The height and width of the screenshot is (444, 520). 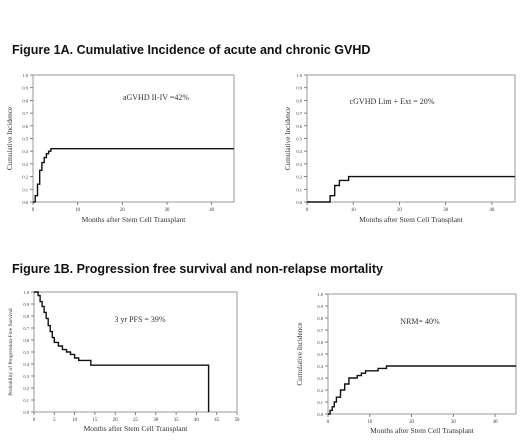 What do you see at coordinates (54, 420) in the screenshot?
I see `x-tick-label: 5` at bounding box center [54, 420].